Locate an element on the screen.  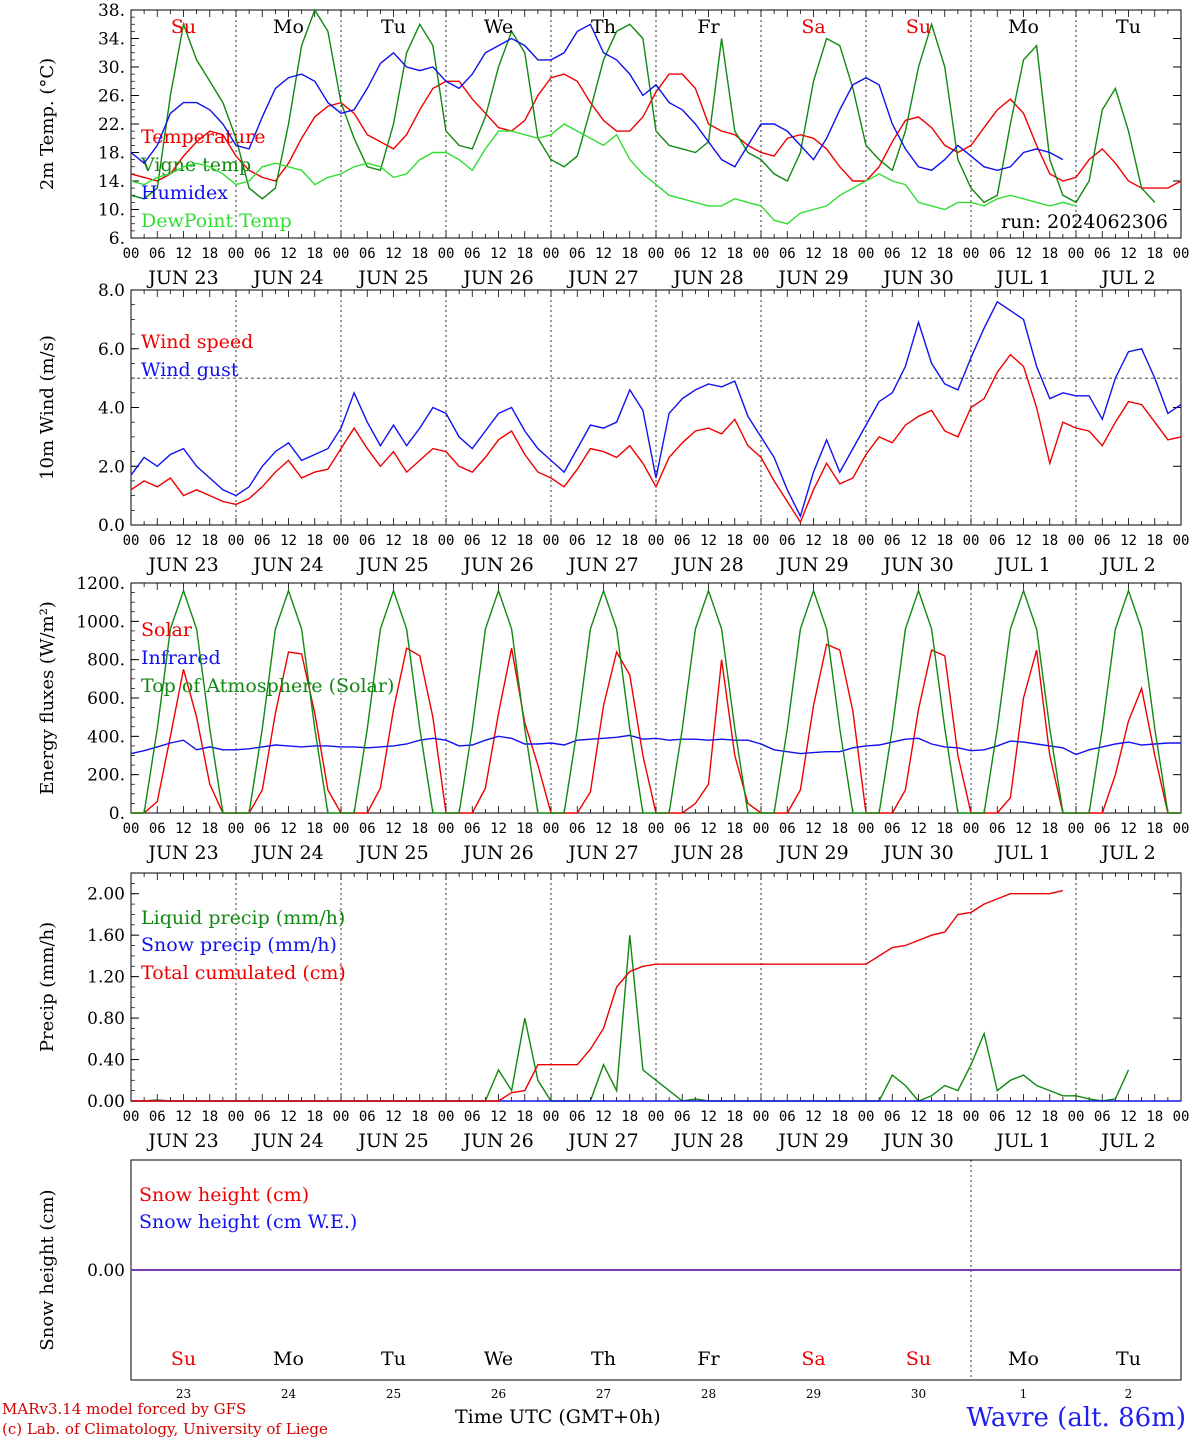
day-number-label: 24 is located at coordinates (289, 1394).